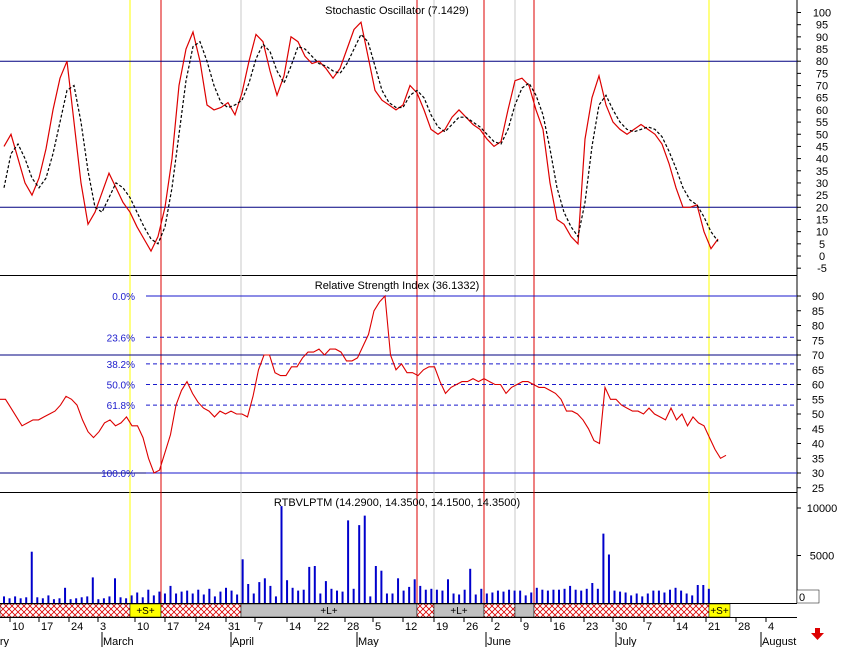  What do you see at coordinates (472, 627) in the screenshot?
I see `x-day-label: 26` at bounding box center [472, 627].